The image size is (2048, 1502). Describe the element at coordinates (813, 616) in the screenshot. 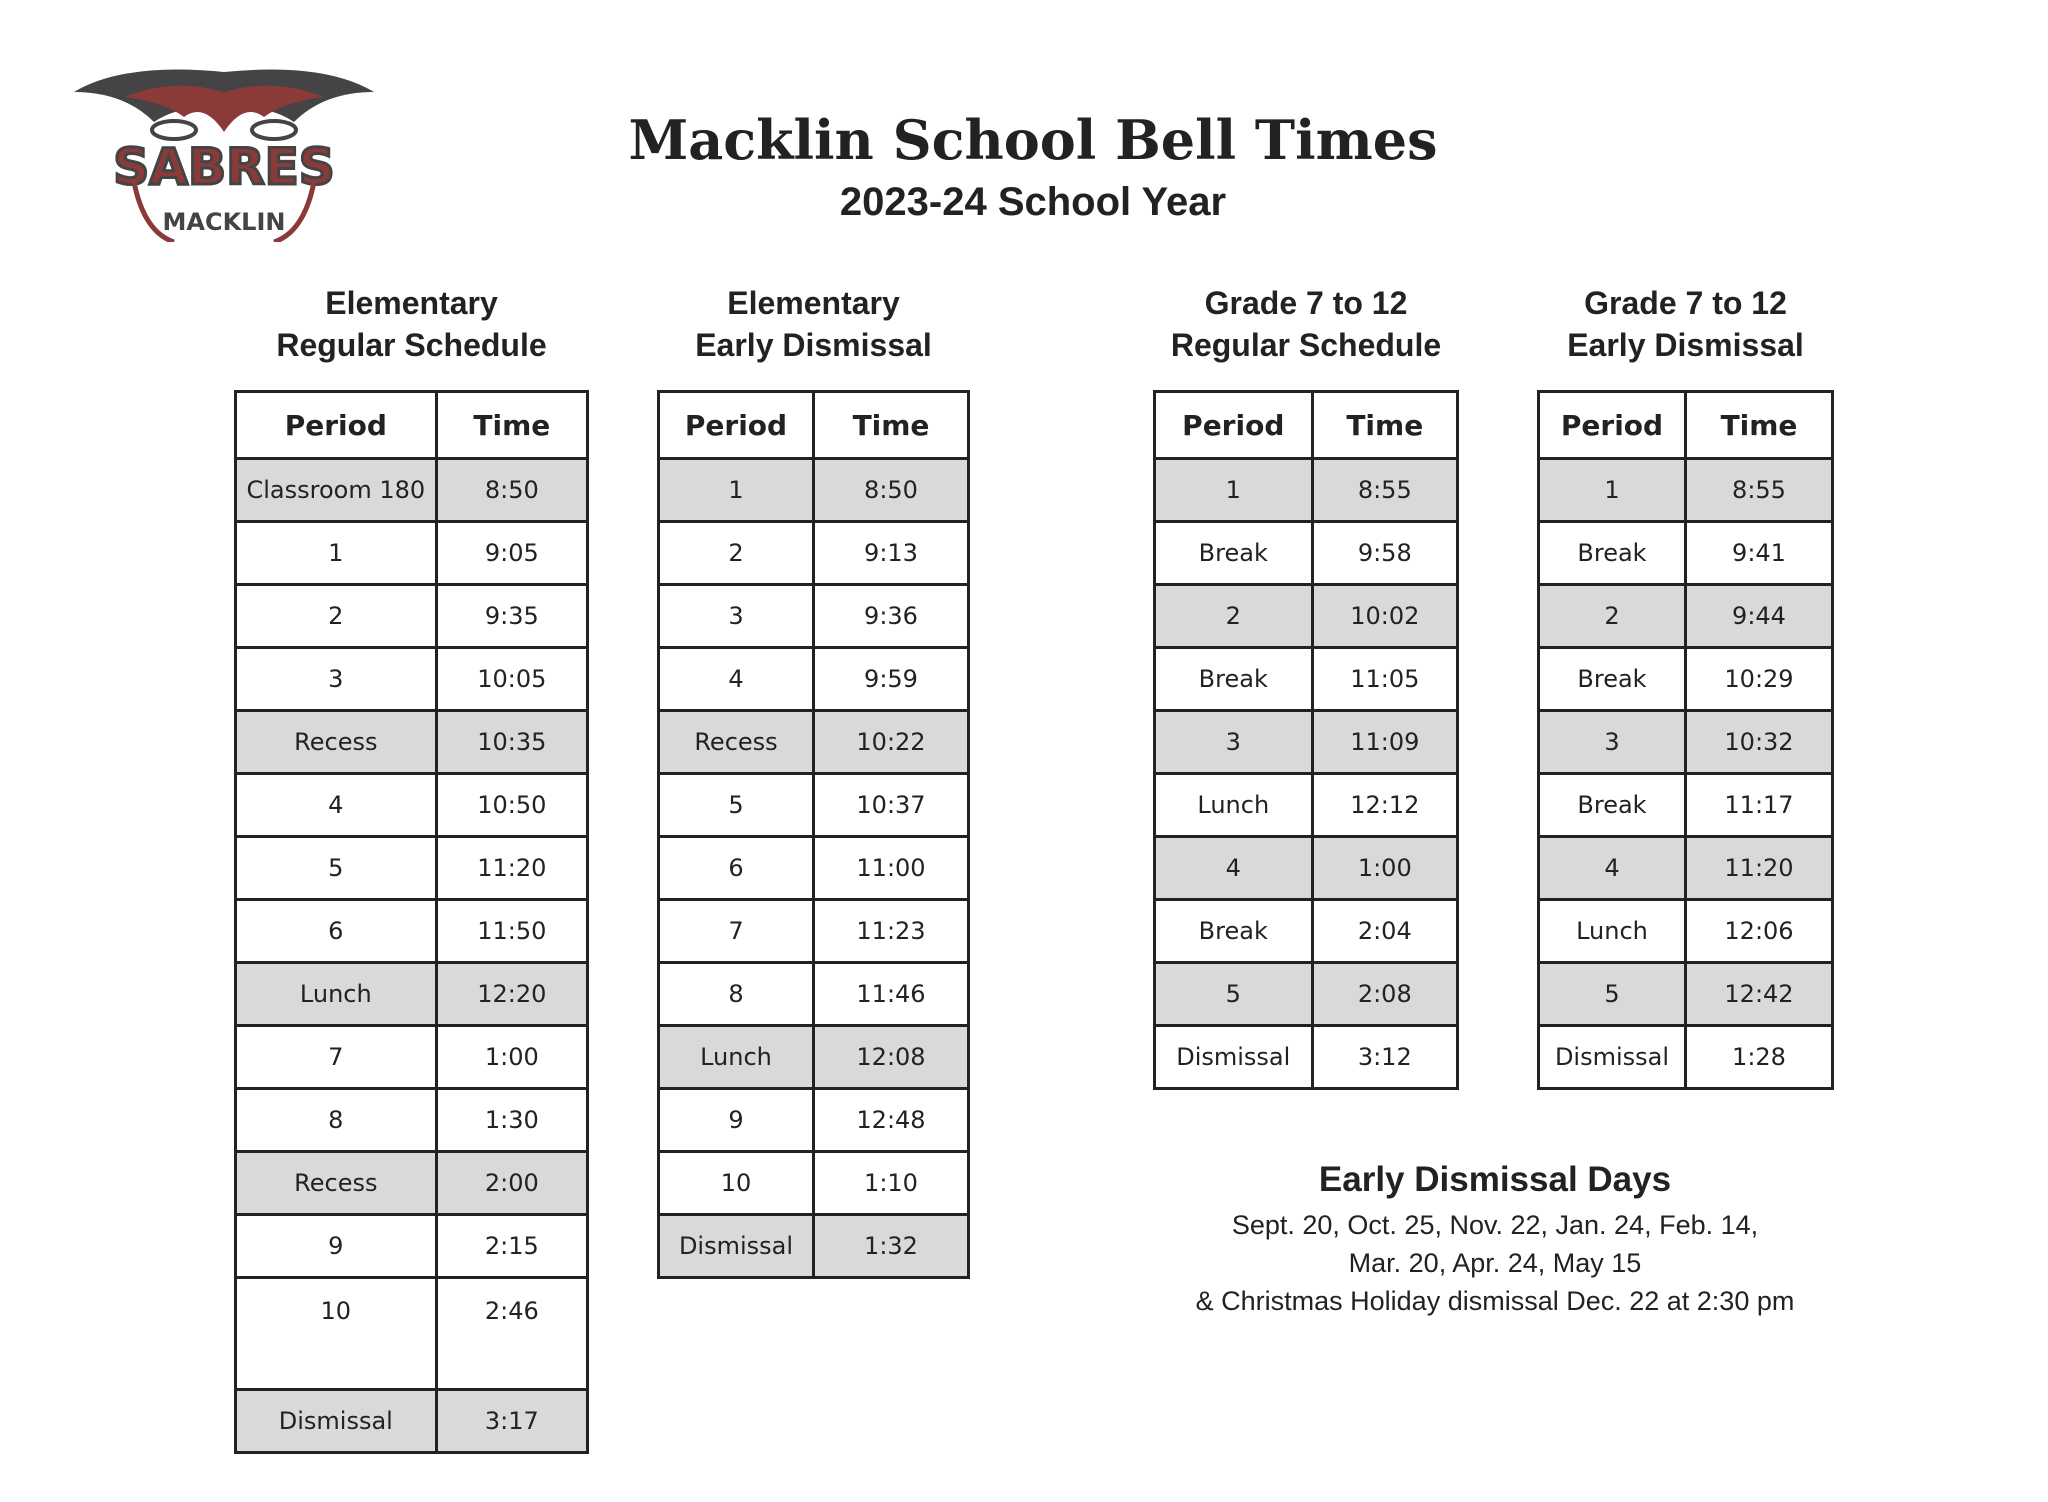

I see `table-row: 3 9:36` at that location.